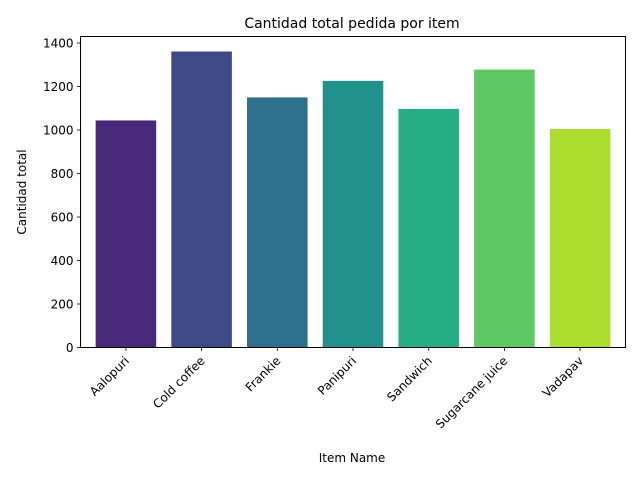  What do you see at coordinates (428, 228) in the screenshot?
I see `bar-sandwich` at bounding box center [428, 228].